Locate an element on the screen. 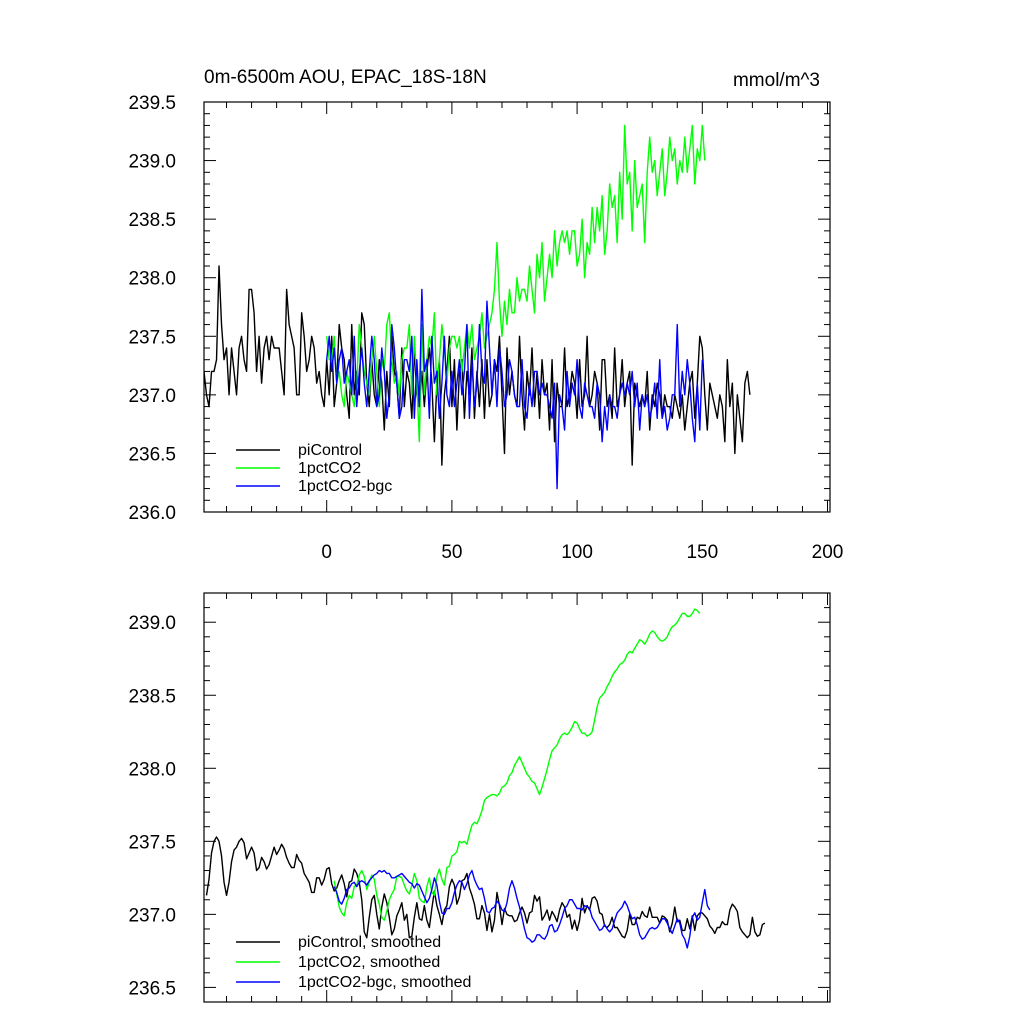 This screenshot has width=1024, height=1024. x-tick-label: 50 is located at coordinates (451, 552).